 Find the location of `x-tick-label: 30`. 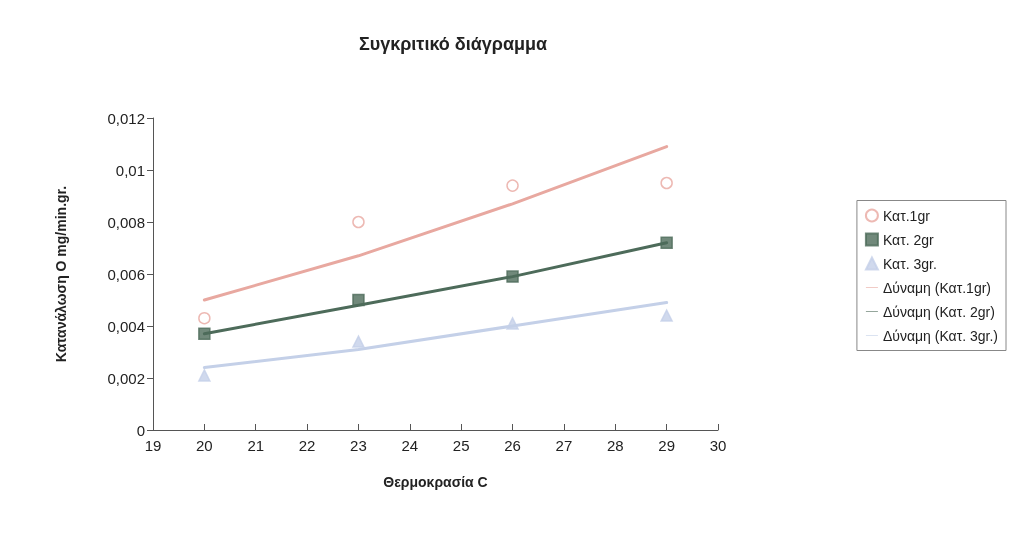

x-tick-label: 30 is located at coordinates (718, 445).